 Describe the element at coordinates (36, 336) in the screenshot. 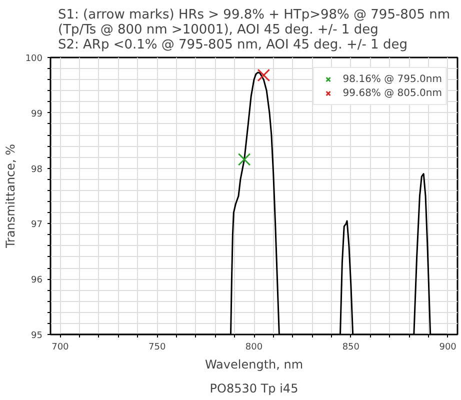

I see `y-tick-label: 95` at that location.